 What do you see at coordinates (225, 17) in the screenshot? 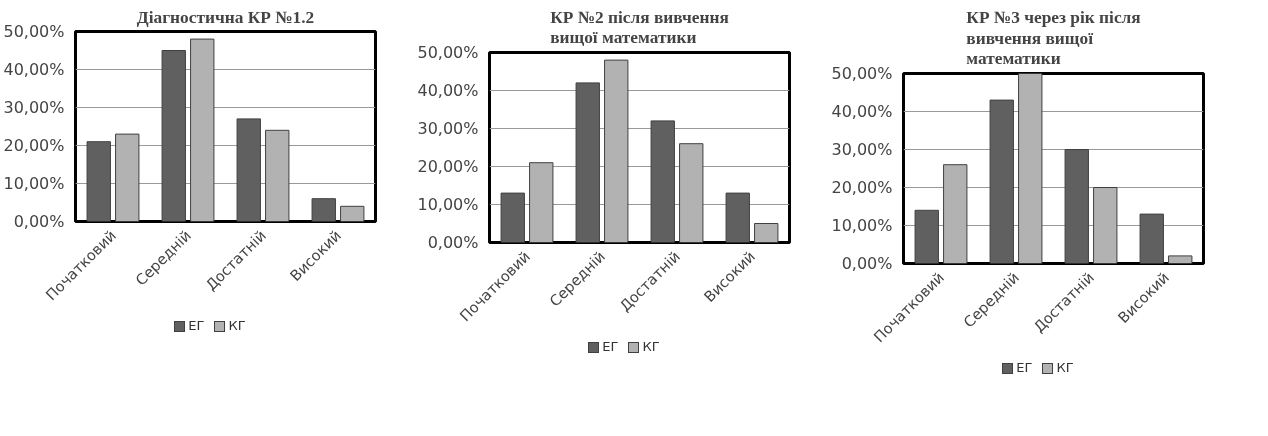
I see `chart-title: Діагностична КР №1.2` at bounding box center [225, 17].